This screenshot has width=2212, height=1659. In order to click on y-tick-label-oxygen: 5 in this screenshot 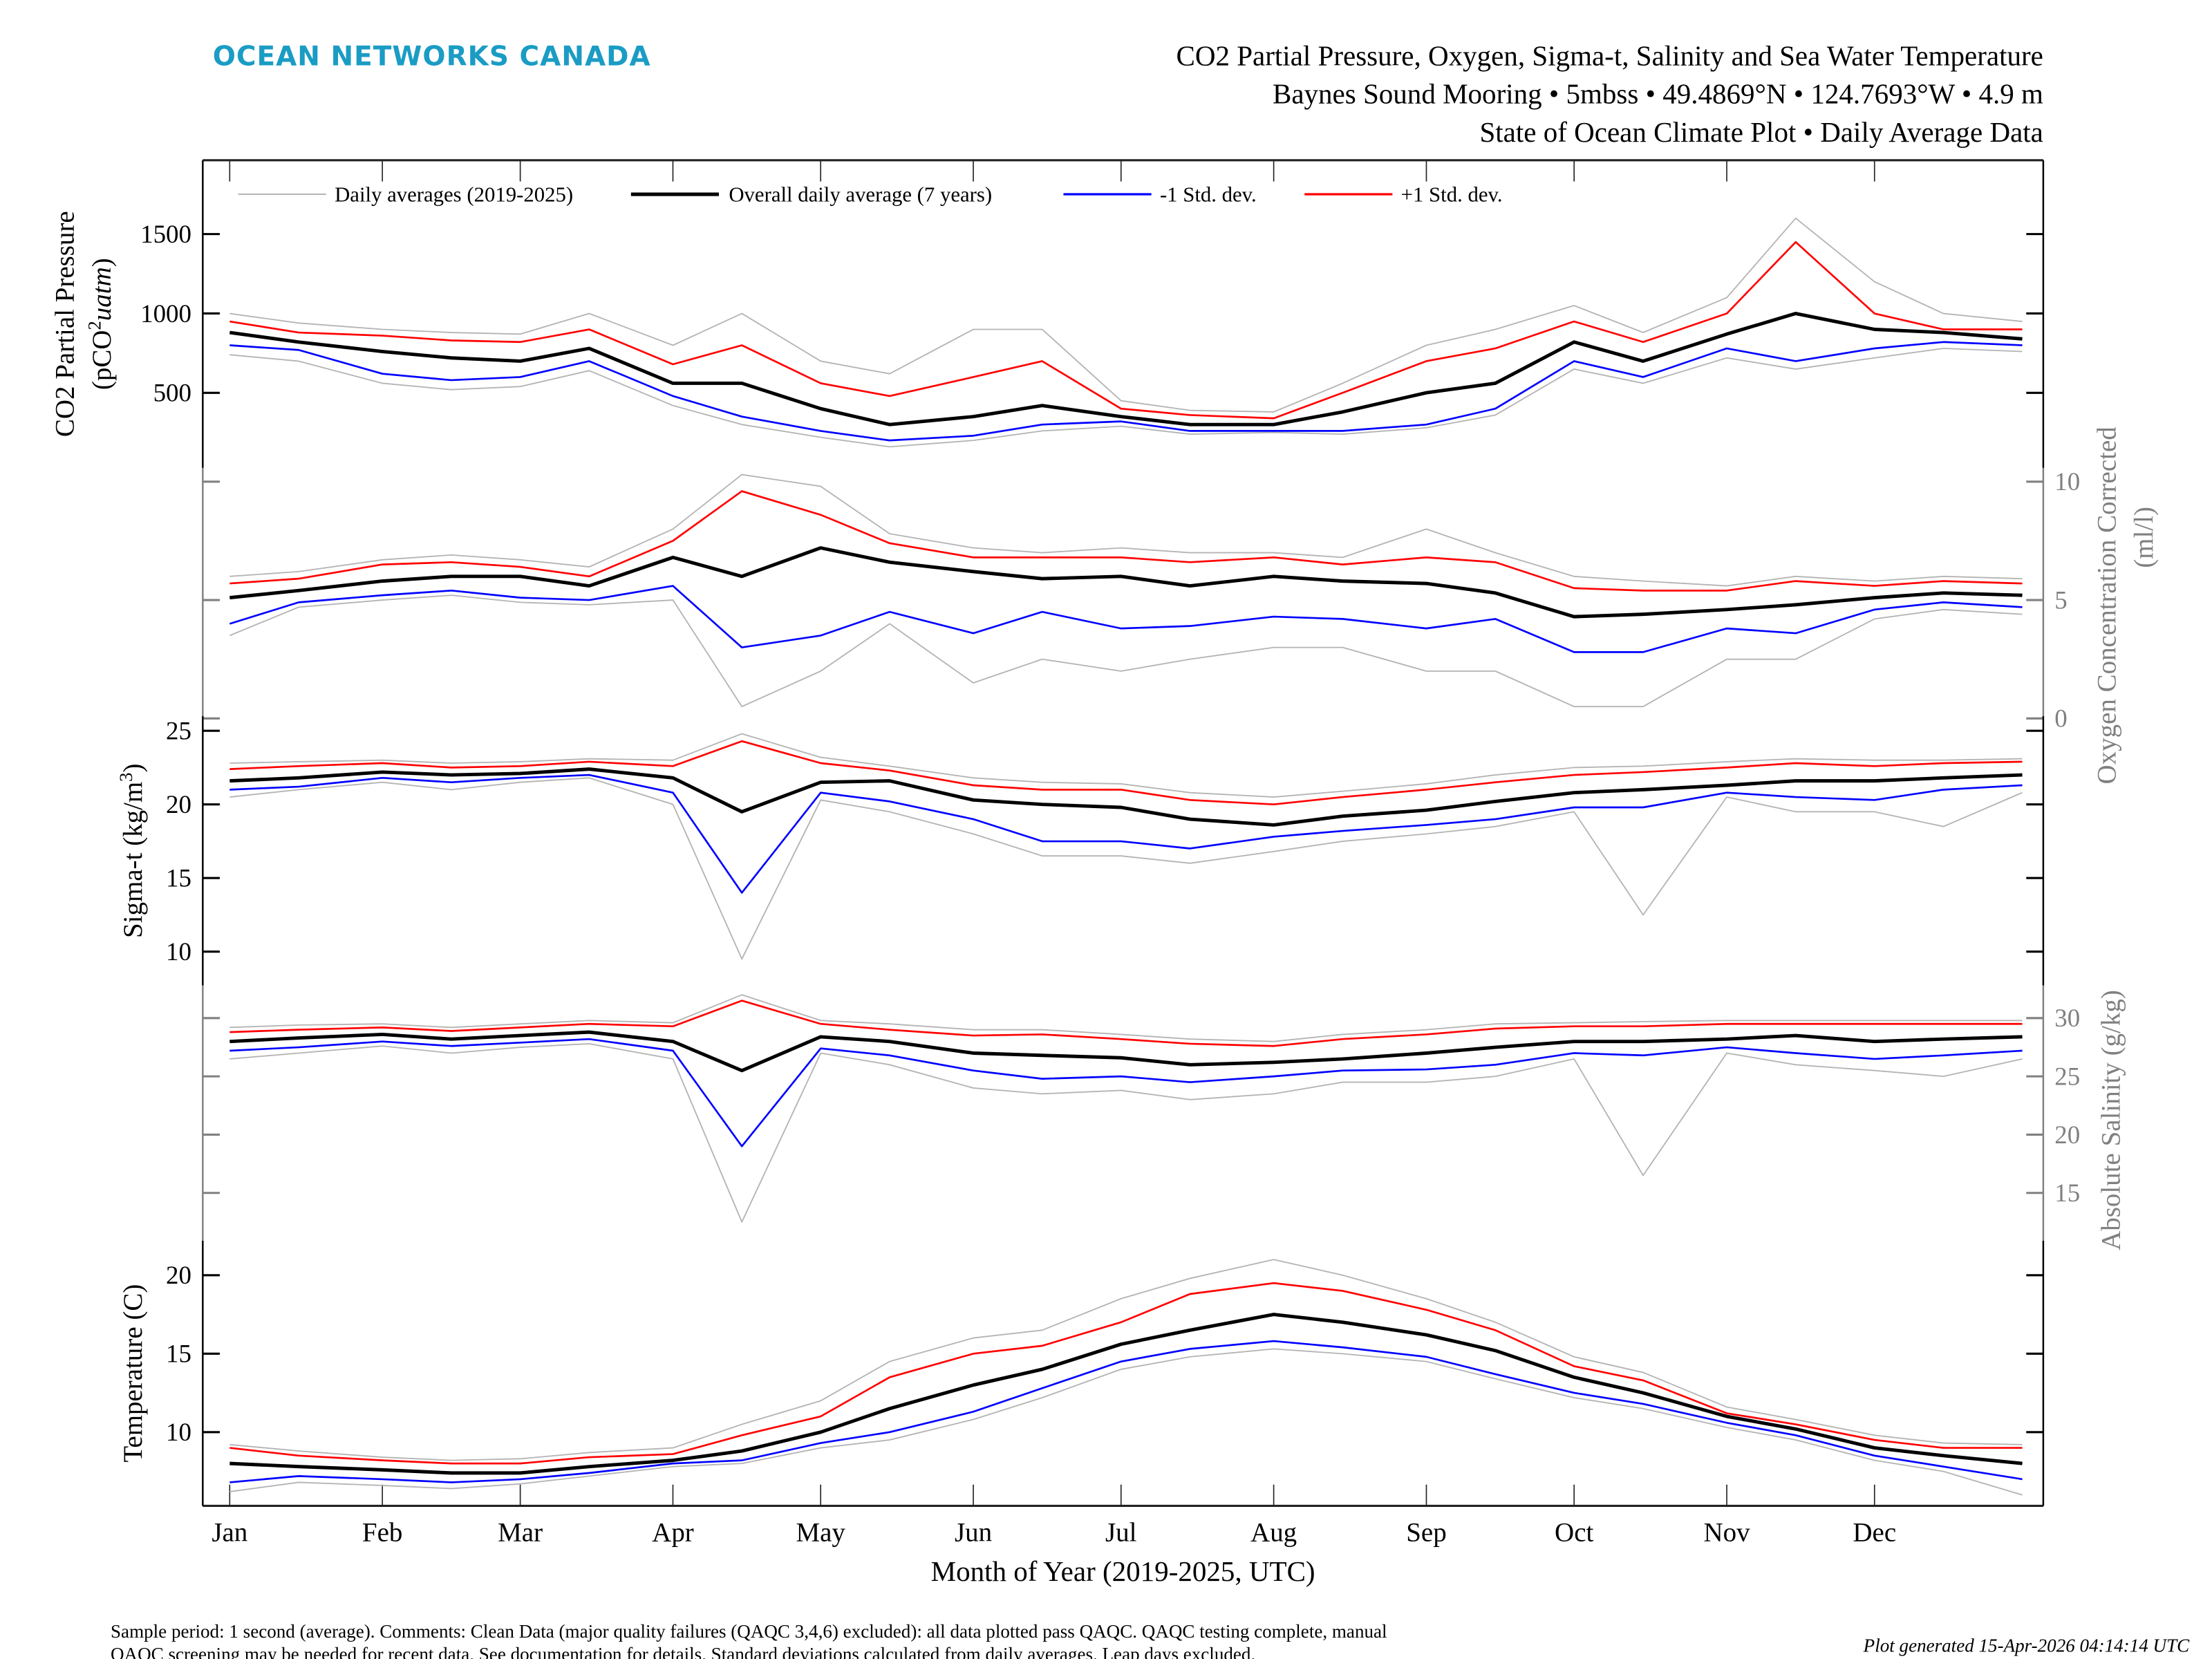, I will do `click(2060, 599)`.